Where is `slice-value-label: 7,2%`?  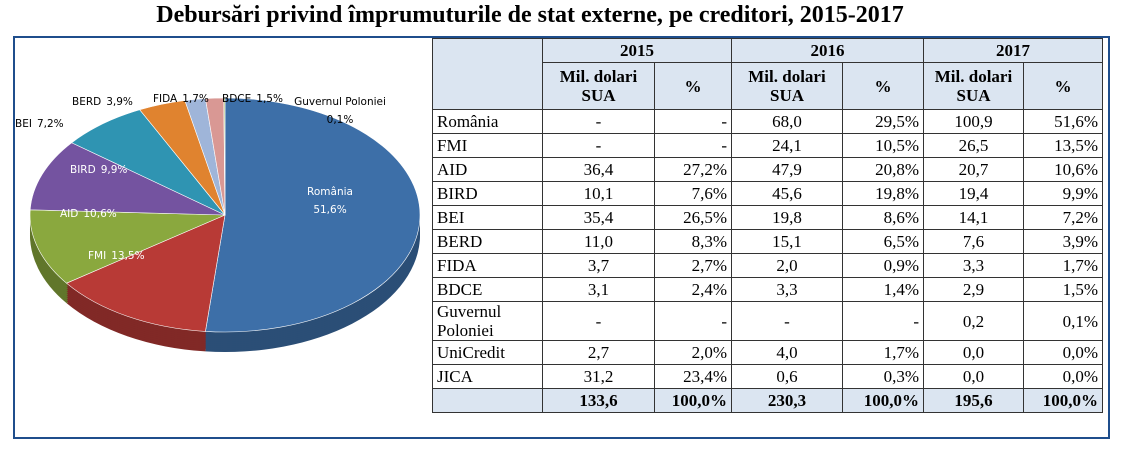
slice-value-label: 7,2% is located at coordinates (50, 124).